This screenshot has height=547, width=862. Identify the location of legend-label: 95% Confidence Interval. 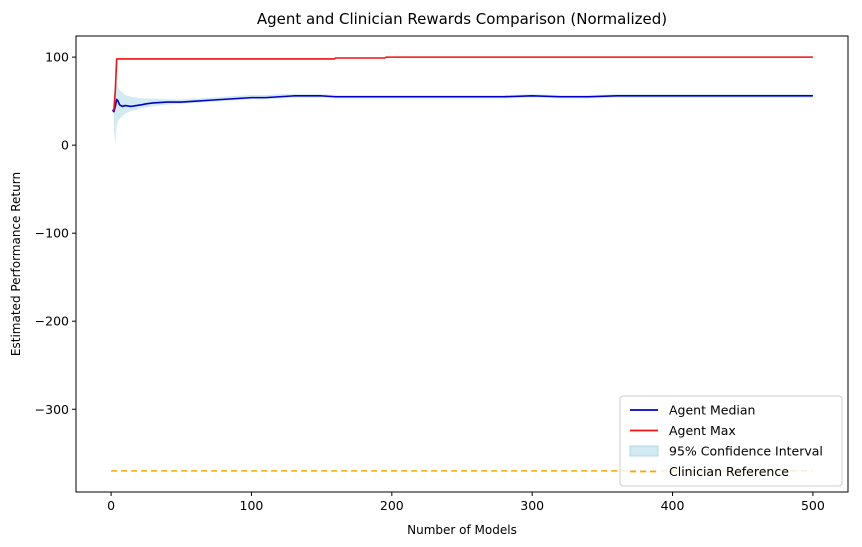
(746, 451).